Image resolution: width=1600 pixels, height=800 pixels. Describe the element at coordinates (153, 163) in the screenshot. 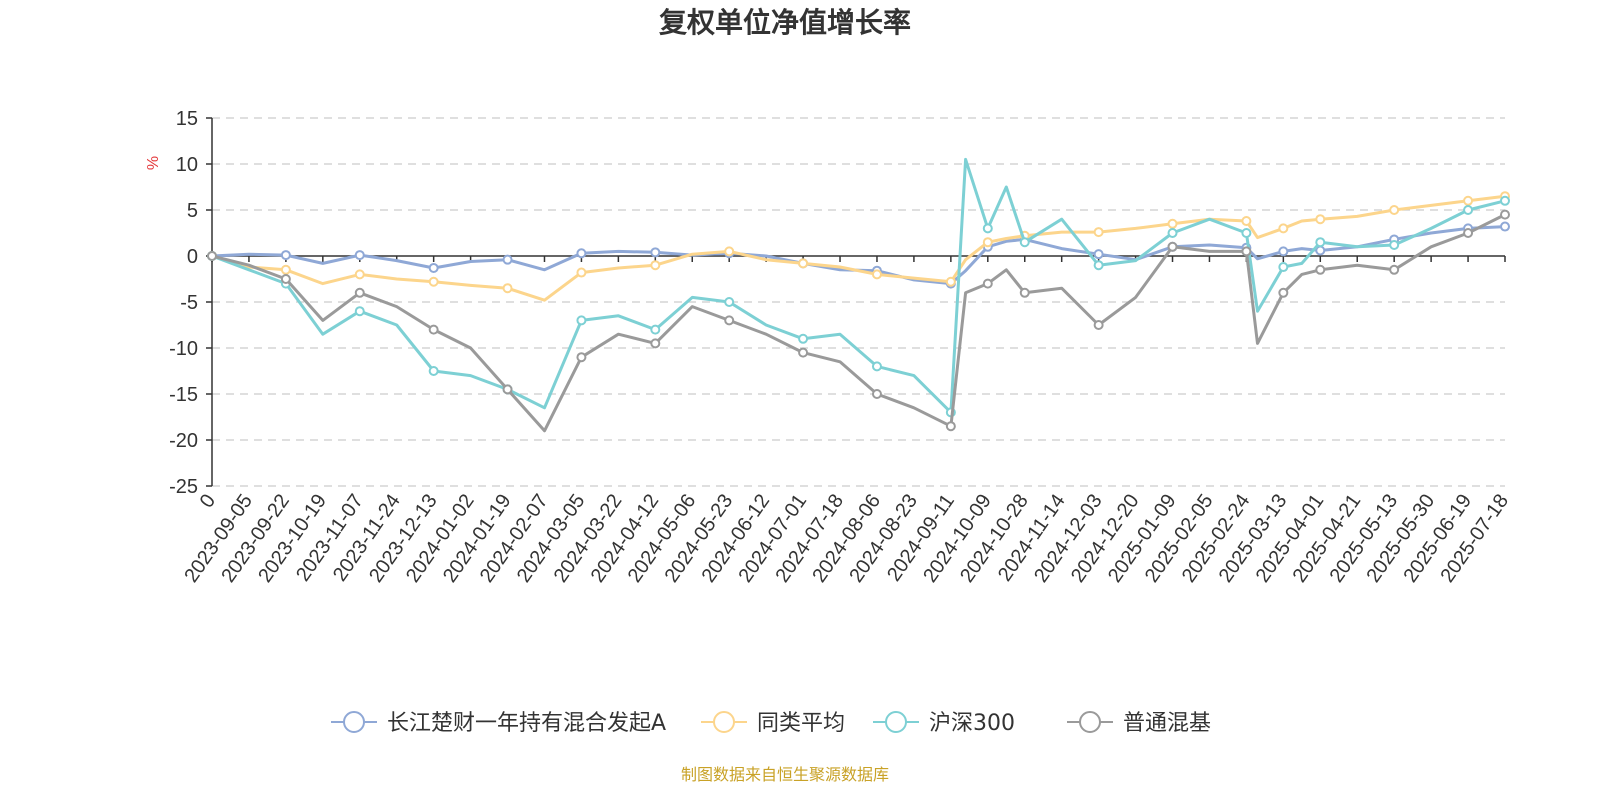

I see `y-axis-unit-label: %` at that location.